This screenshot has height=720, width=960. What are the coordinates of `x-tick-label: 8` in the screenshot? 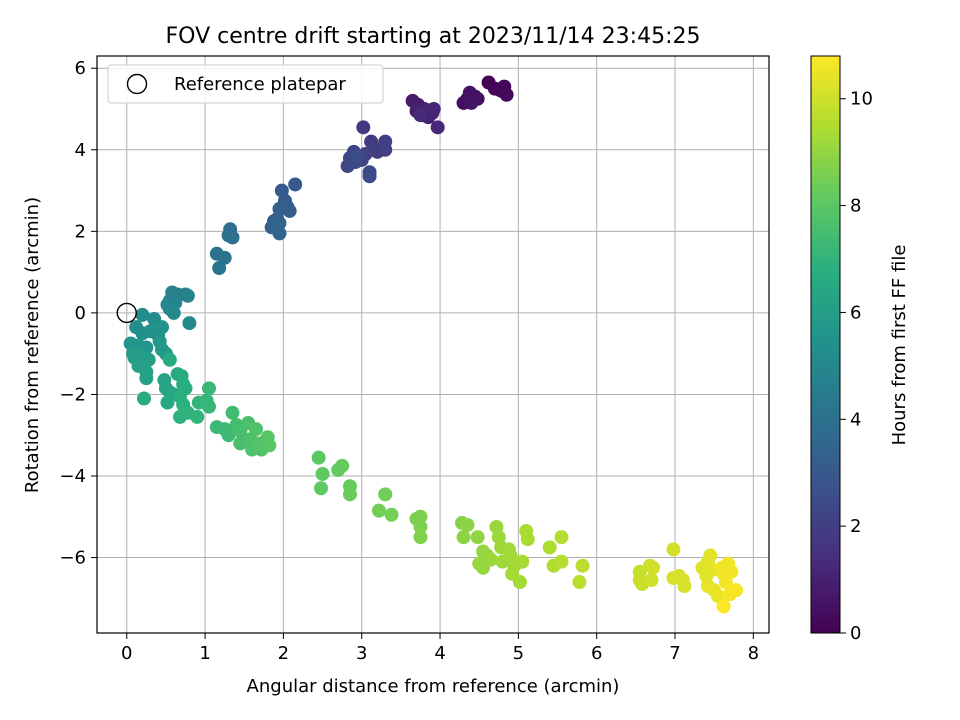 It's located at (753, 653).